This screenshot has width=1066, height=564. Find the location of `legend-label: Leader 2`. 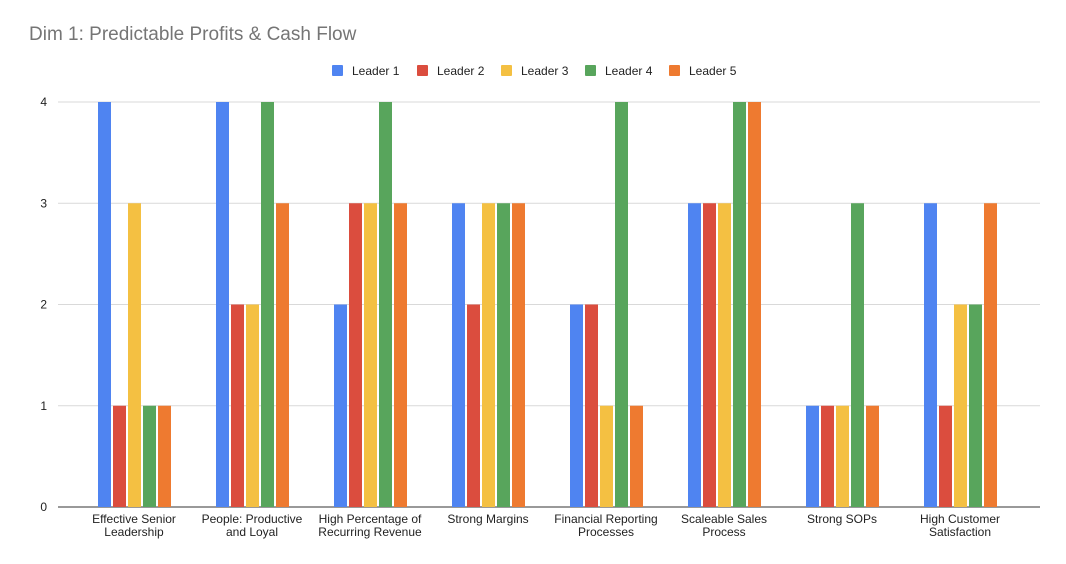

legend-label: Leader 2 is located at coordinates (461, 71).